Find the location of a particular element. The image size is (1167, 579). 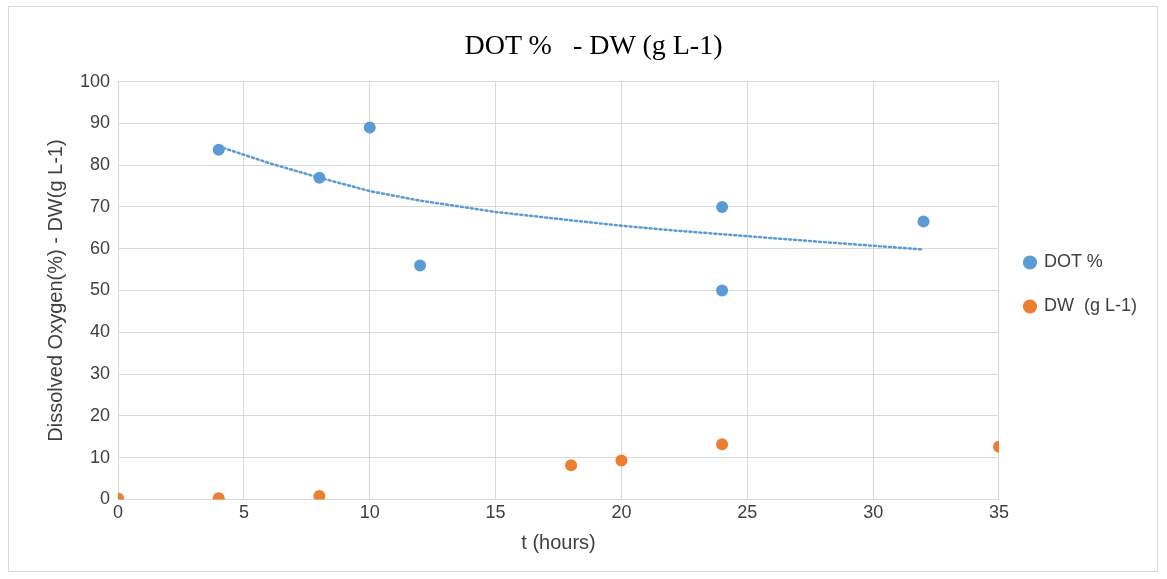

x-tick-label: 20 is located at coordinates (621, 512).